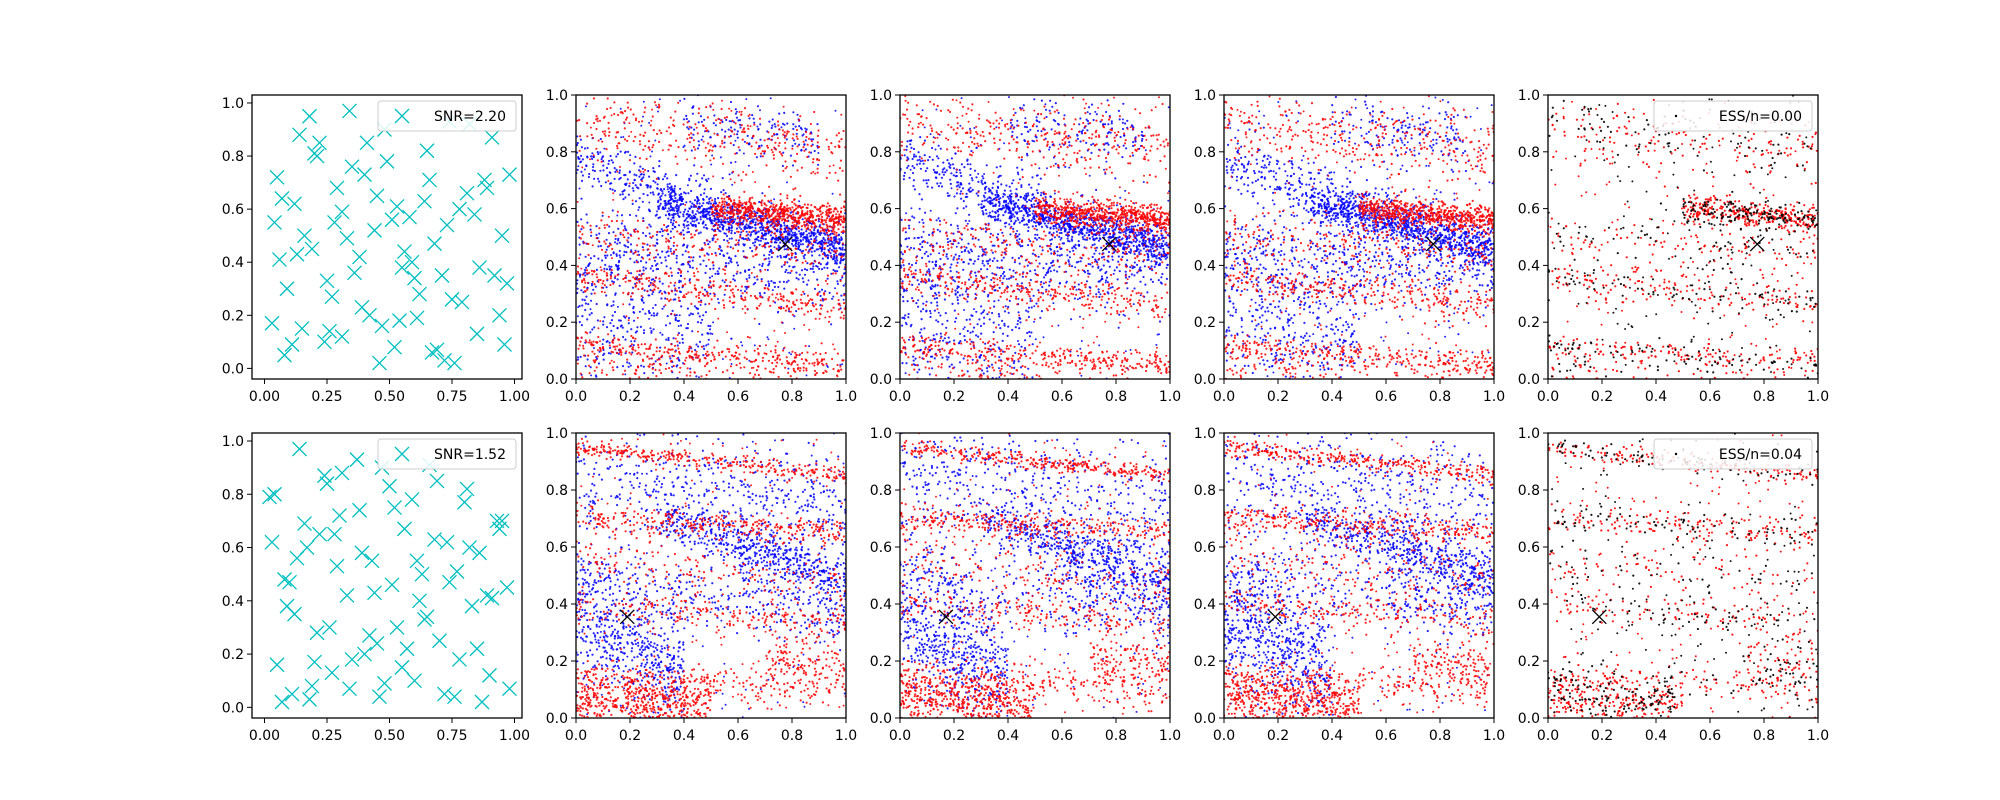 The width and height of the screenshot is (2000, 800). I want to click on y-tick-label: 0.6, so click(557, 210).